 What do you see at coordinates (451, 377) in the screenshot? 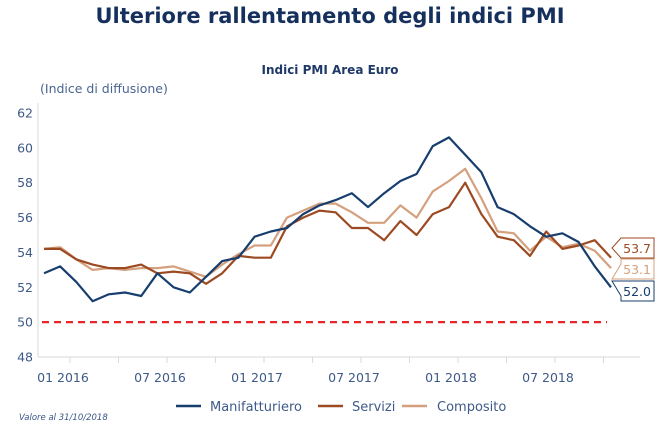
I see `x-tick-label: 01 2018` at bounding box center [451, 377].